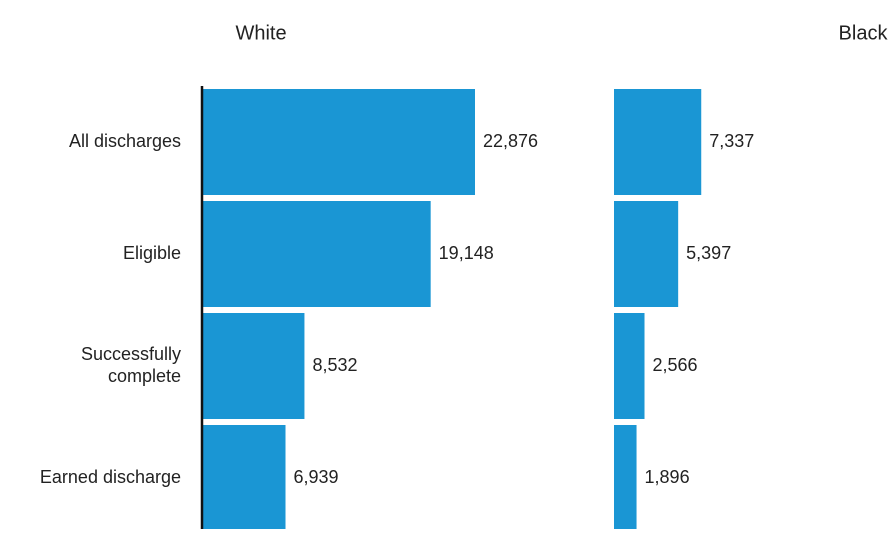  I want to click on panel-title: Black, so click(864, 33).